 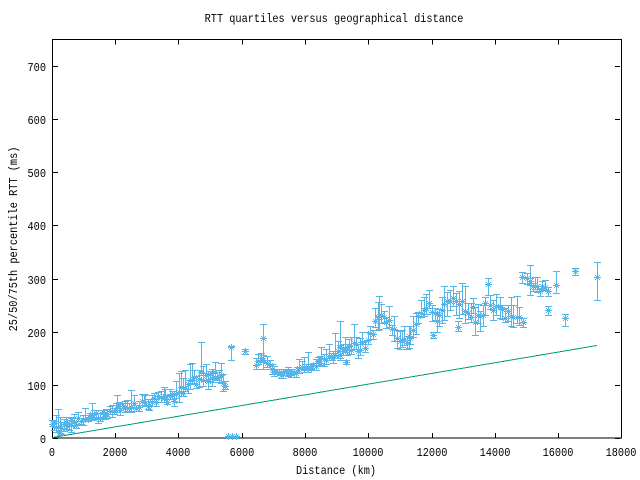 I want to click on svg-text: 500, so click(x=37, y=174).